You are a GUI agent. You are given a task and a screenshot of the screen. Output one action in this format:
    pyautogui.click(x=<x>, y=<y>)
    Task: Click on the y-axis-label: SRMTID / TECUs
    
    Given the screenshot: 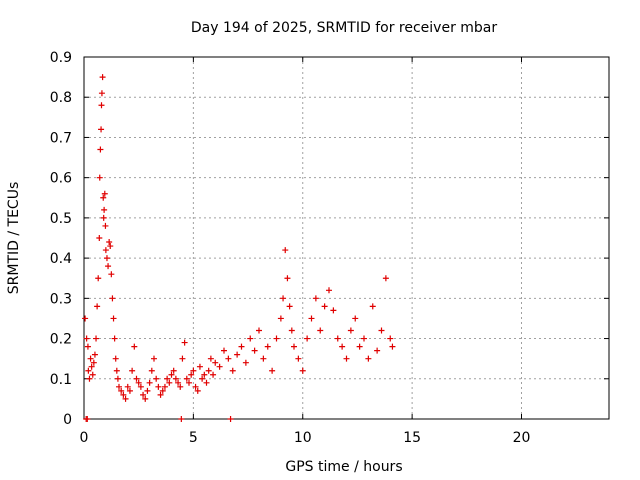 What is the action you would take?
    pyautogui.click(x=14, y=238)
    